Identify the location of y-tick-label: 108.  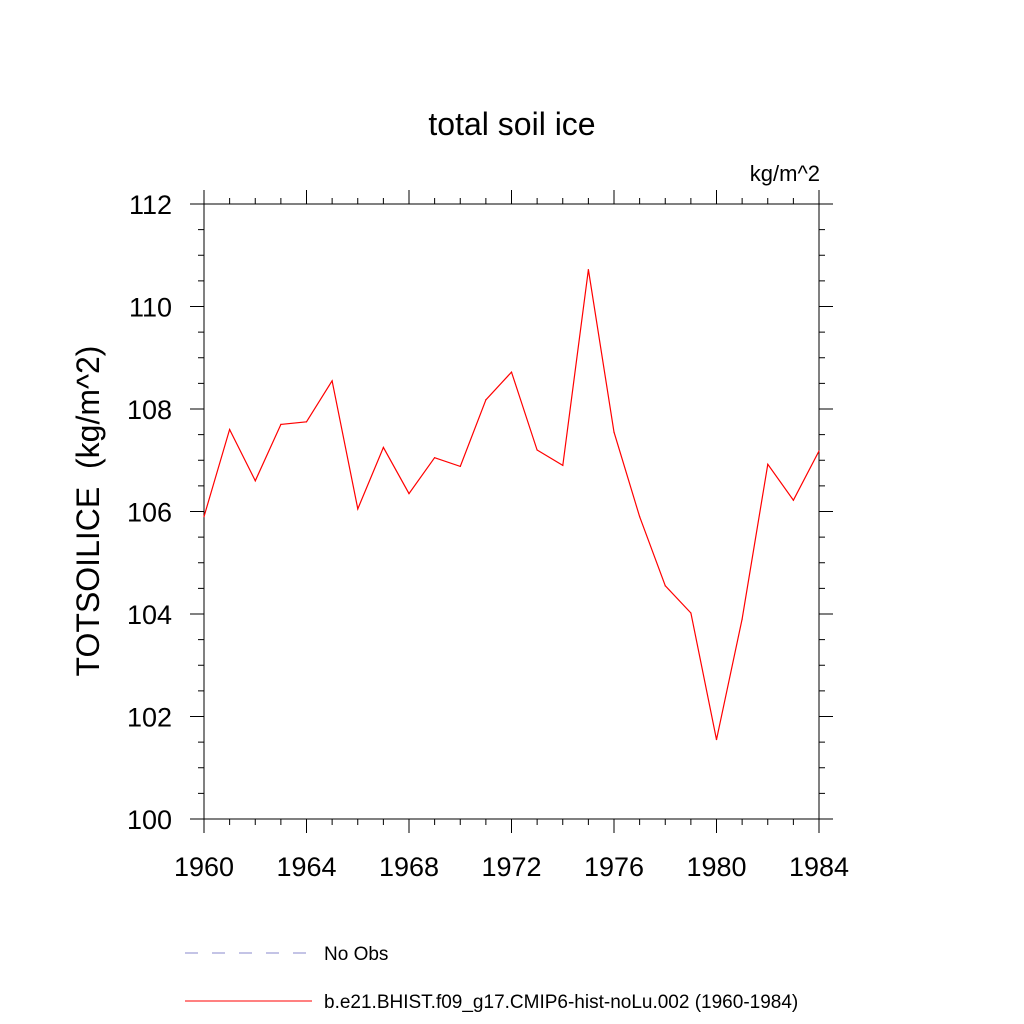
(149, 410).